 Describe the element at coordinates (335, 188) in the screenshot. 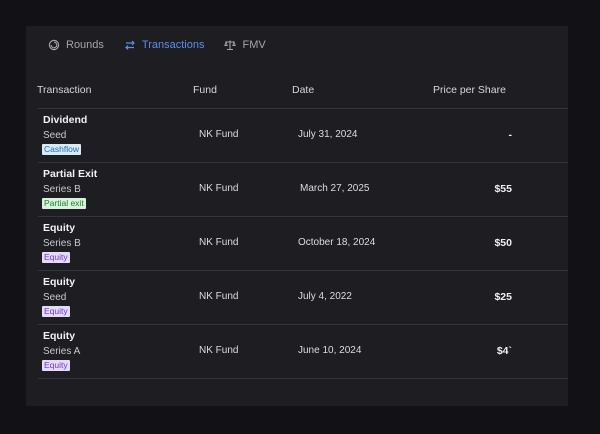

I see `transaction-date: March 27, 2025` at that location.